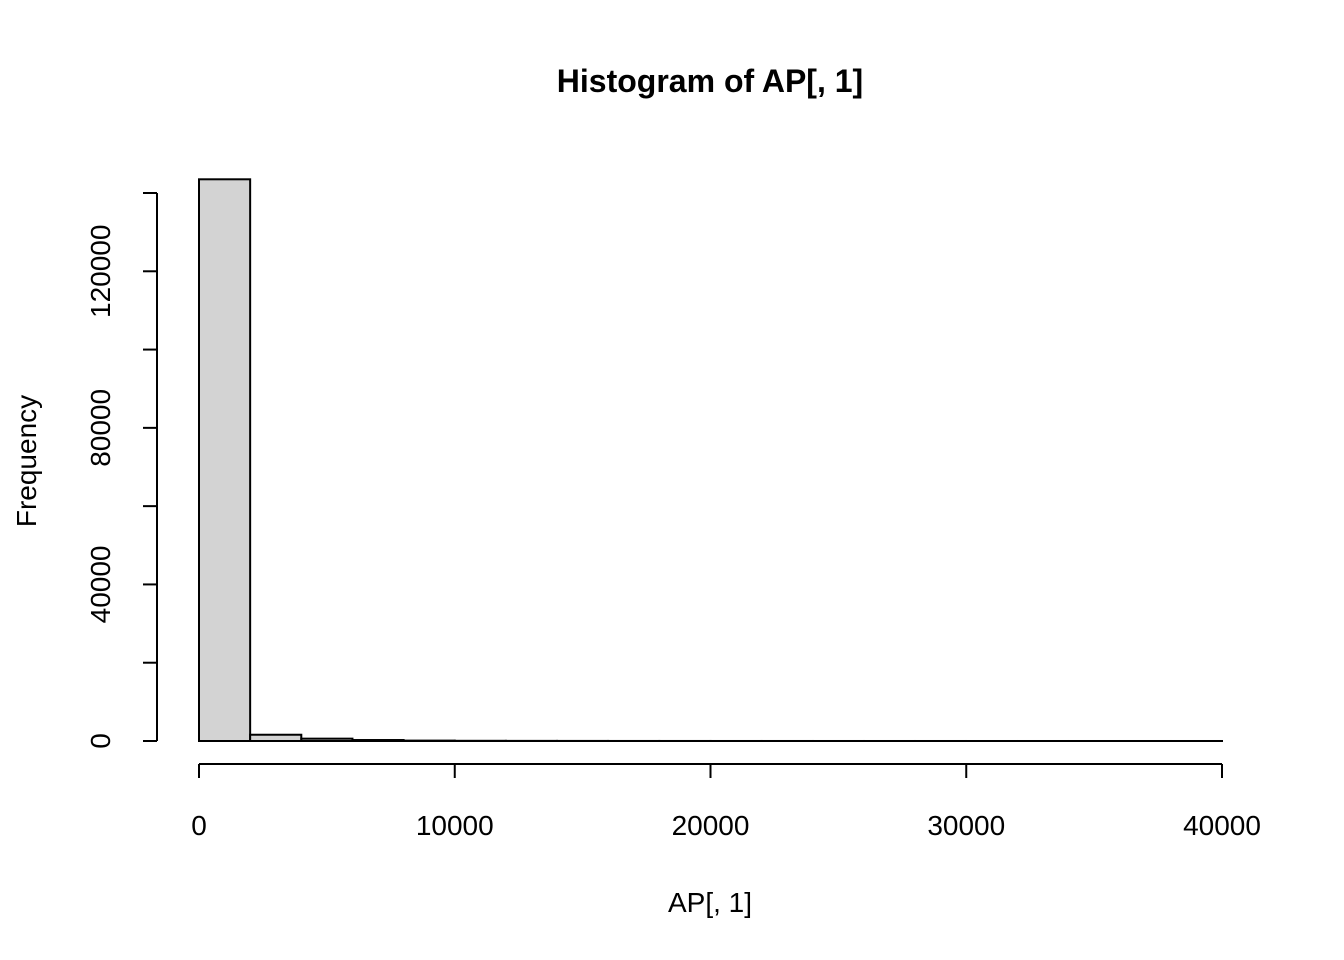 Image resolution: width=1344 pixels, height=960 pixels. Describe the element at coordinates (726, 802) in the screenshot. I see `x-axis: 0 10000 20000 30000 40000` at that location.